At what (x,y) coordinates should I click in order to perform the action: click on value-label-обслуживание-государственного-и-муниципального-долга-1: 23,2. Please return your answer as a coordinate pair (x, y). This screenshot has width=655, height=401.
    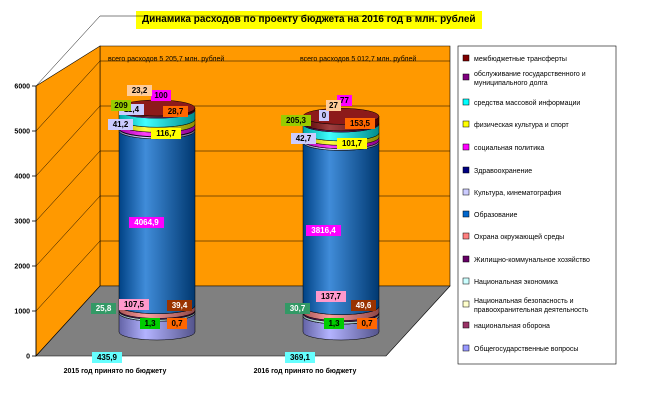
    Looking at the image, I should click on (139, 90).